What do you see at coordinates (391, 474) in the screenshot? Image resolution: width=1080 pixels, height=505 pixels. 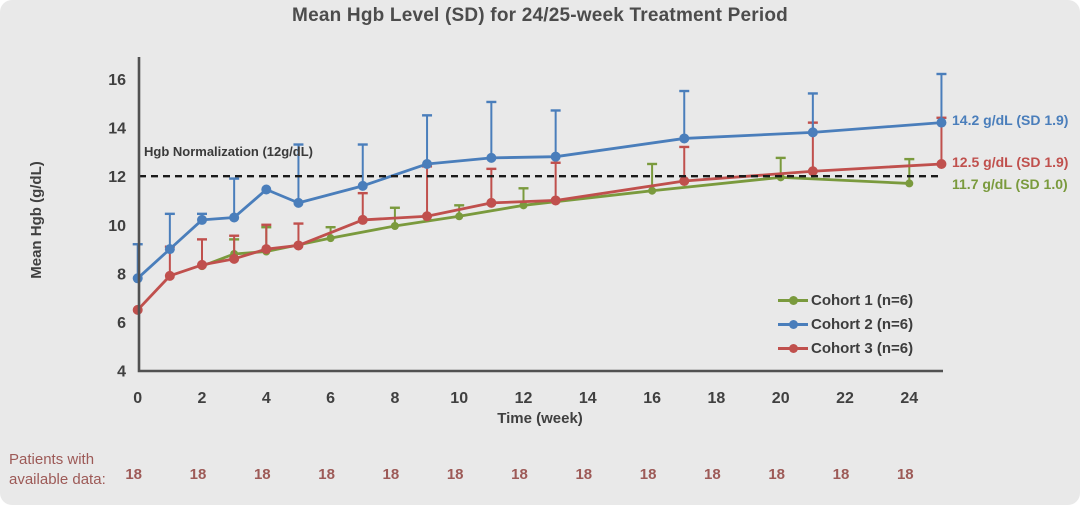 I see `patients-count-week-8: 18` at bounding box center [391, 474].